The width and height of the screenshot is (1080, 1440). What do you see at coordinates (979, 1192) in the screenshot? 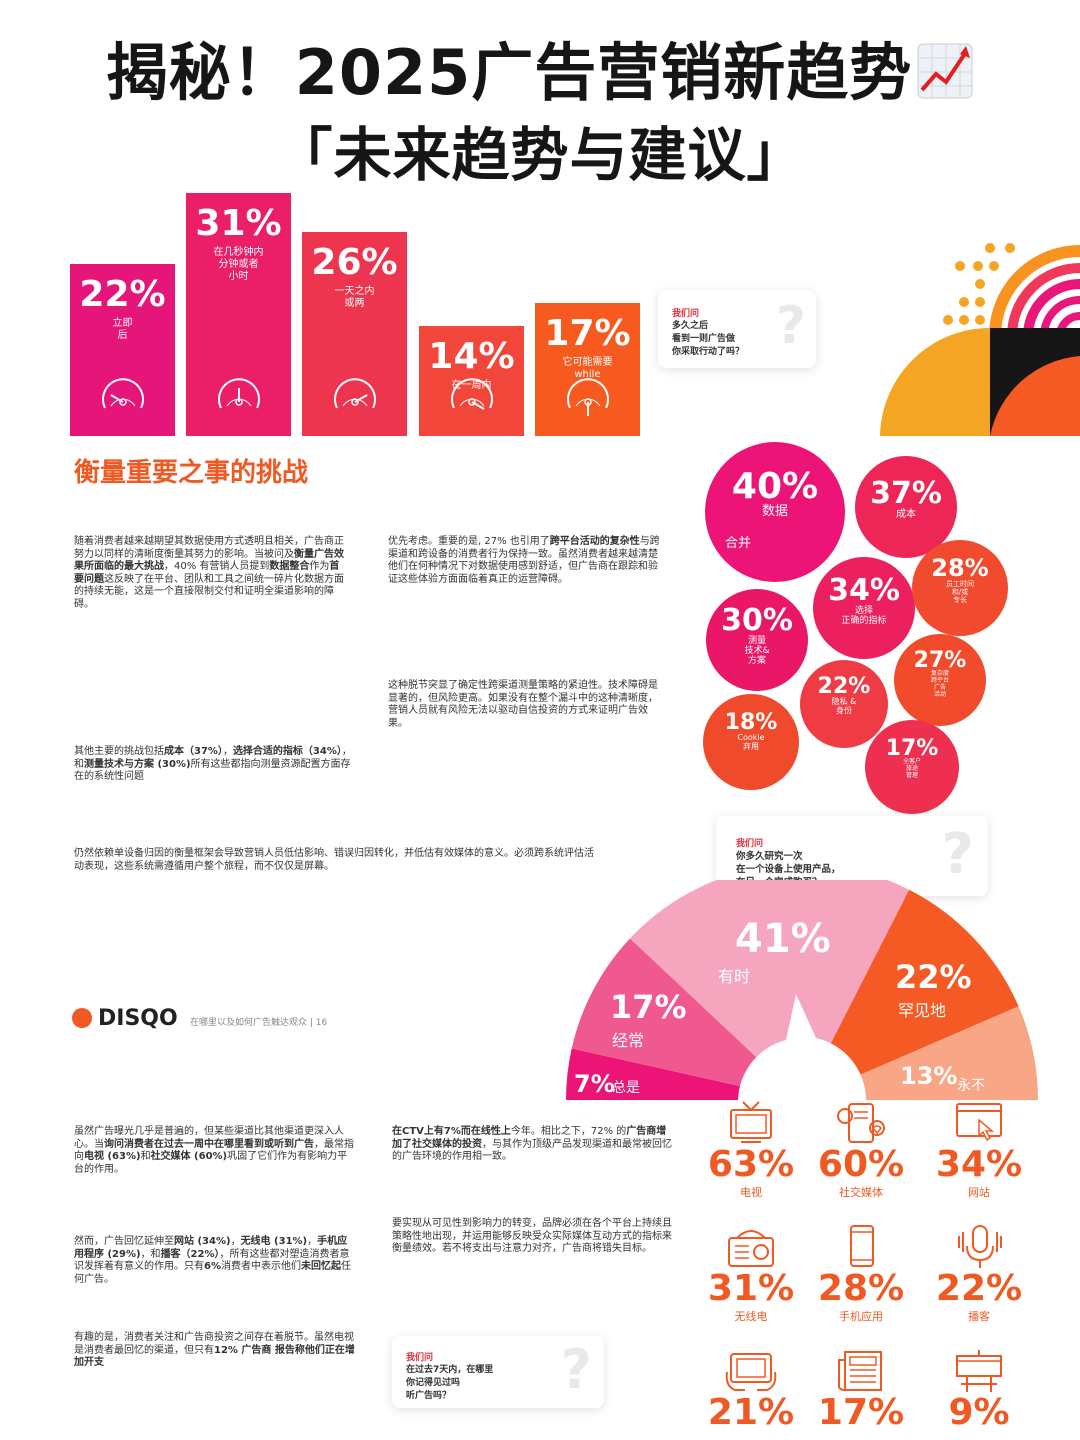
I see `media-category-label: 网站` at bounding box center [979, 1192].